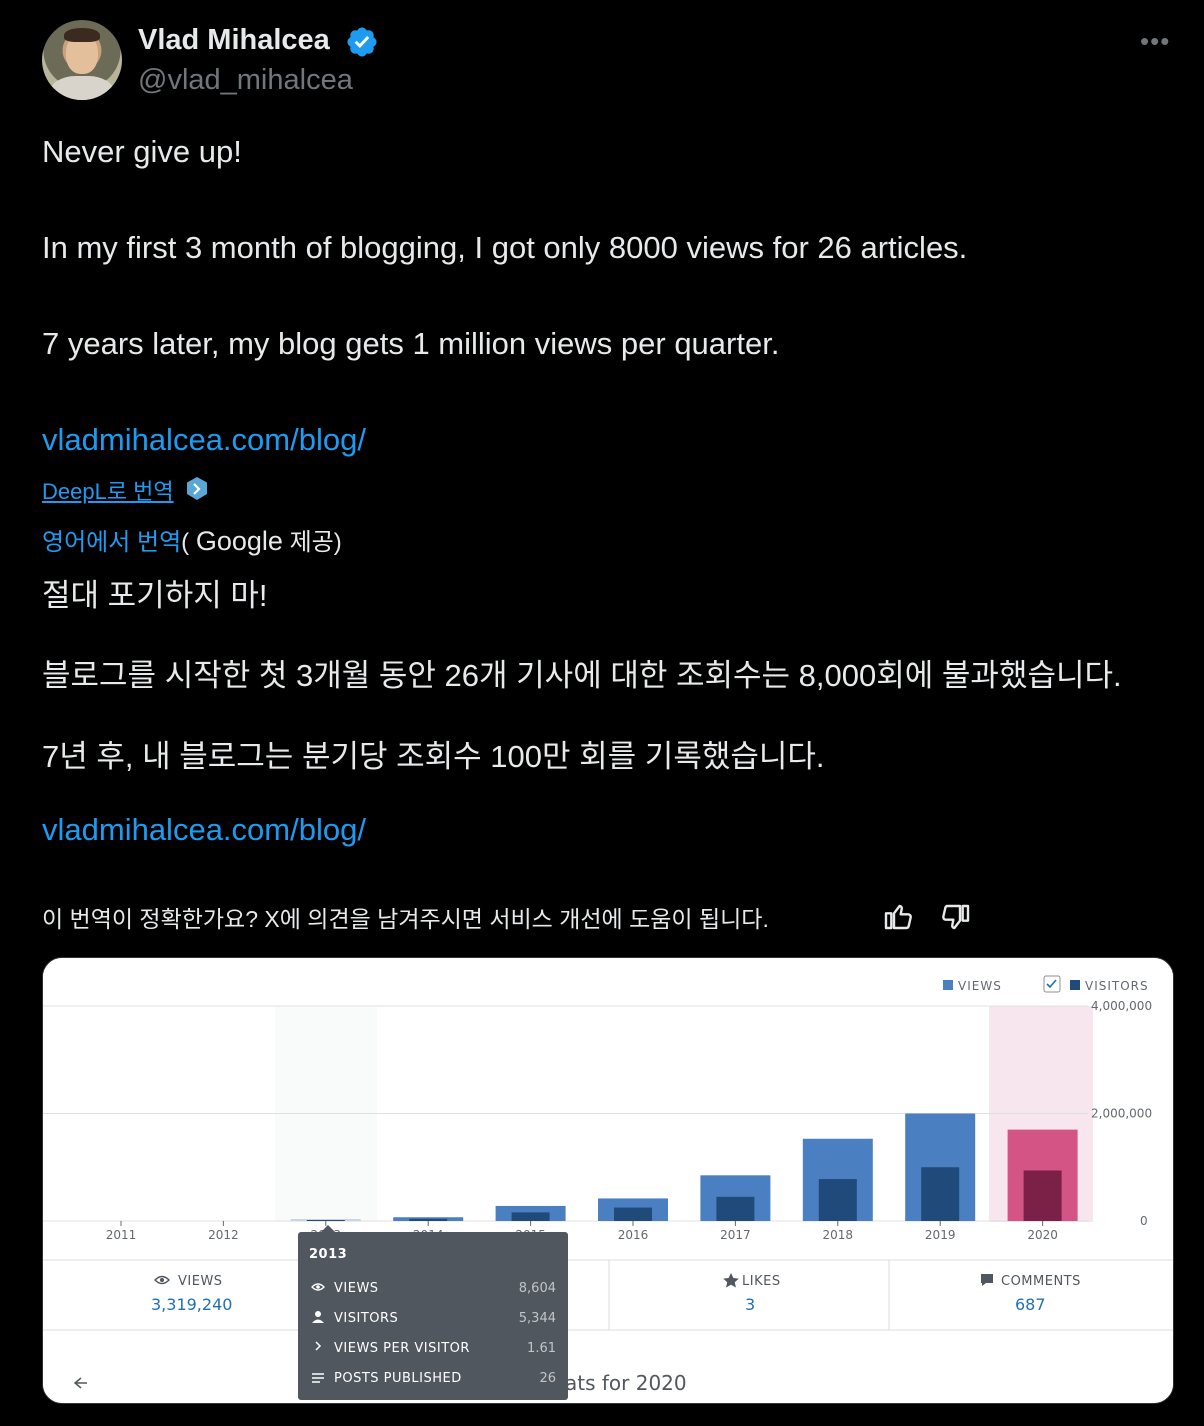 This screenshot has width=1204, height=1426. I want to click on tooltip-visitors-value: 5,344, so click(537, 1318).